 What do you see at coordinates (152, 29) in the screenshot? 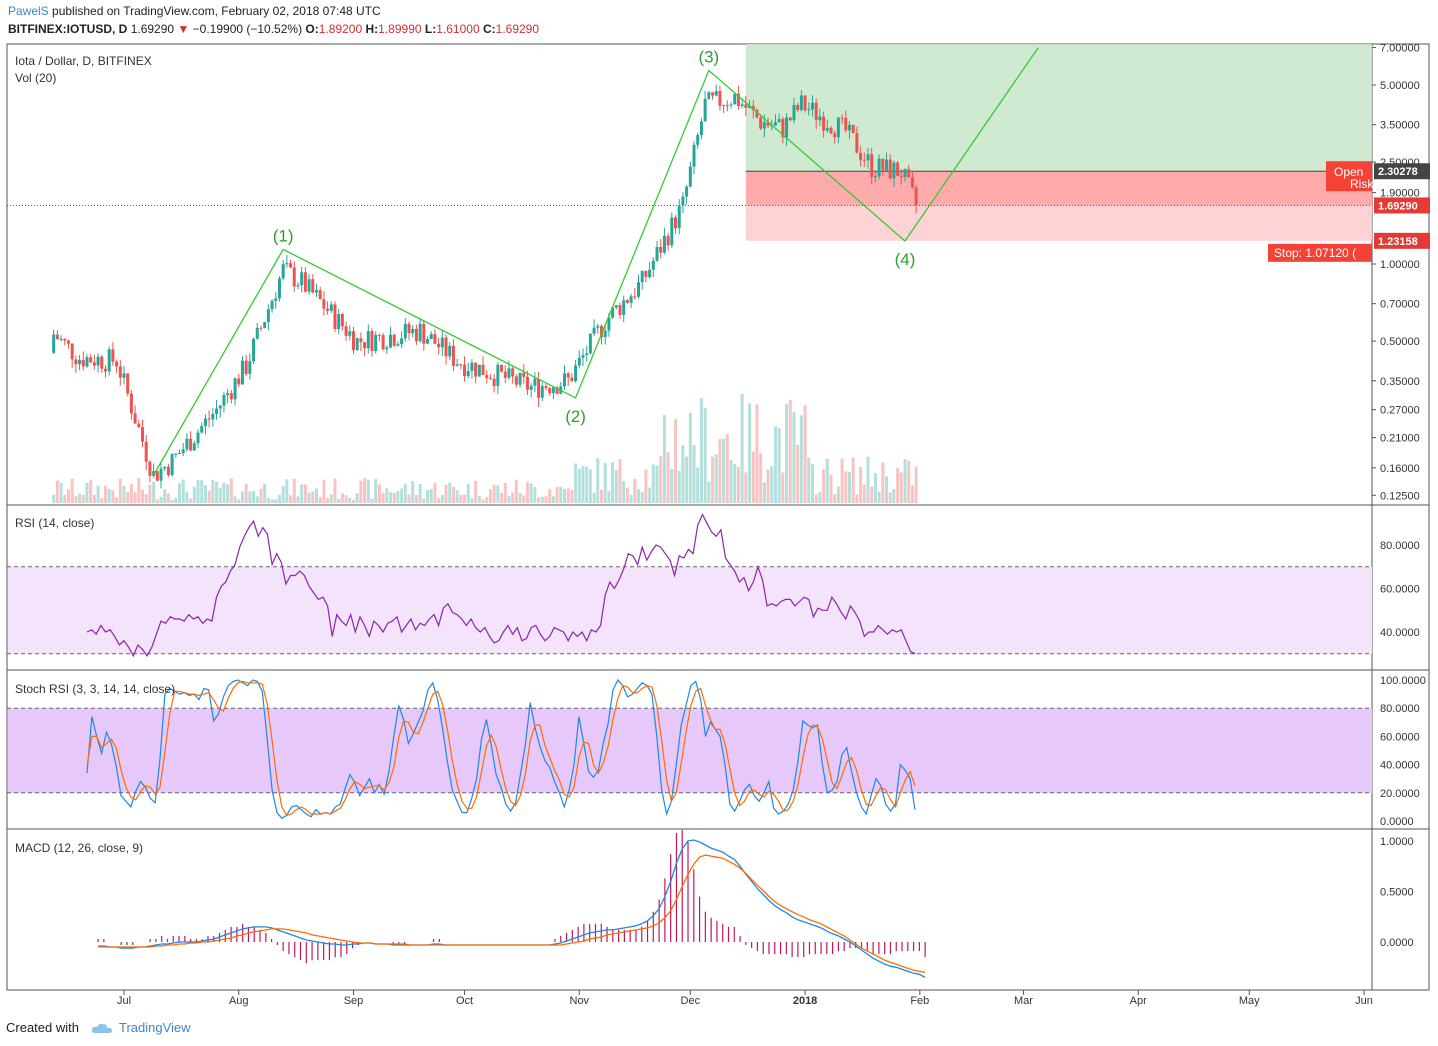
I see `last-price: 1.69290` at bounding box center [152, 29].